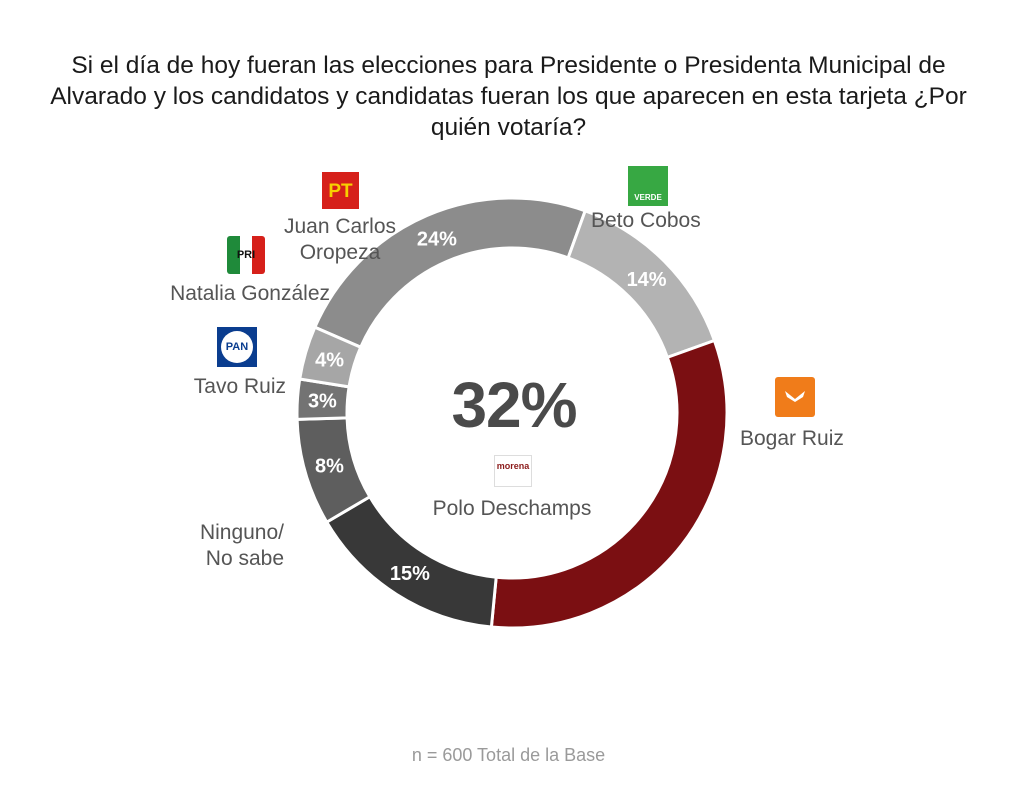  I want to click on slice-label-natalia-gonz-lez: 3%, so click(322, 402).